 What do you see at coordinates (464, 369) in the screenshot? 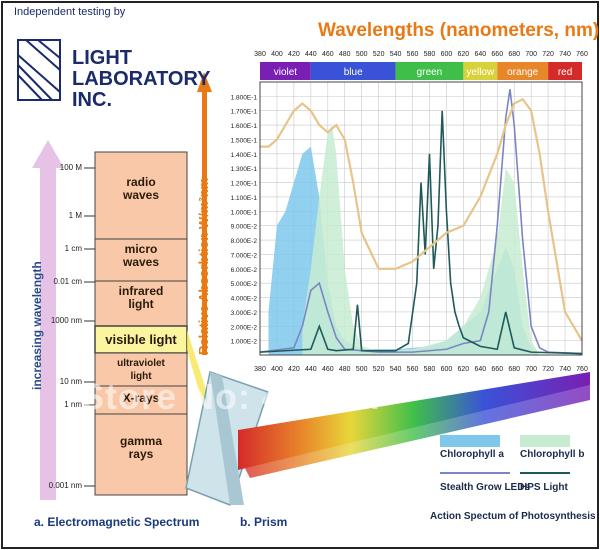
I see `x-tick-bottom: 620` at bounding box center [464, 369].